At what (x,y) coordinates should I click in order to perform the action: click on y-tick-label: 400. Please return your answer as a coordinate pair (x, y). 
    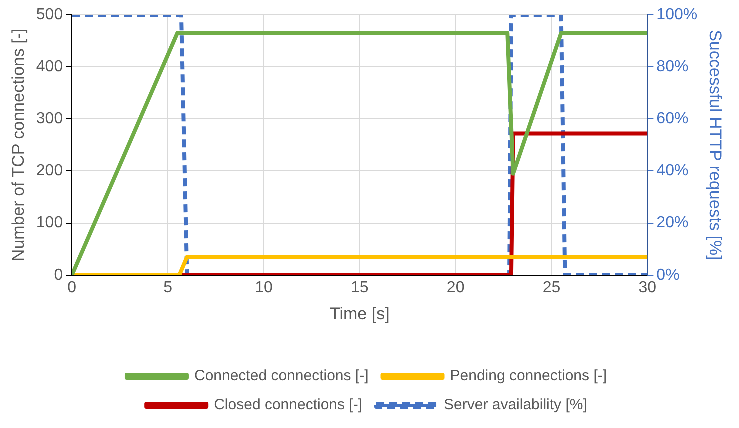
    Looking at the image, I should click on (50, 67).